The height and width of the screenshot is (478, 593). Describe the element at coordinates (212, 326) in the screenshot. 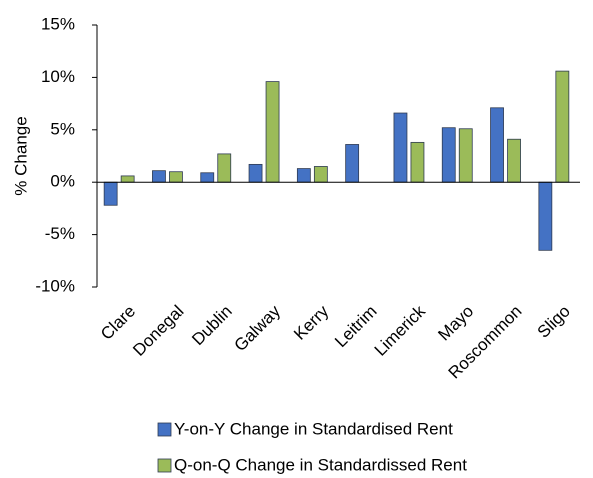

I see `x-tick-label: Dublin` at that location.